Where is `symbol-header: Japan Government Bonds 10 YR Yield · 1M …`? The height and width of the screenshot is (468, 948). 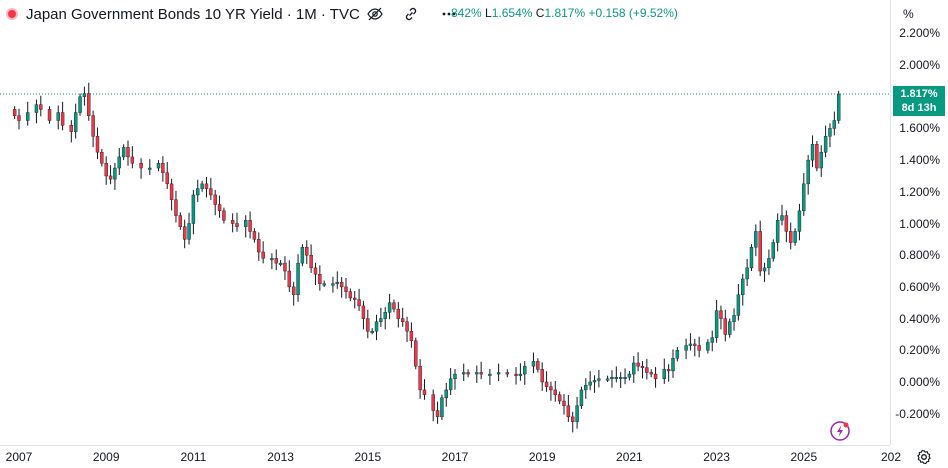 symbol-header: Japan Government Bonds 10 YR Yield · 1M … is located at coordinates (230, 14).